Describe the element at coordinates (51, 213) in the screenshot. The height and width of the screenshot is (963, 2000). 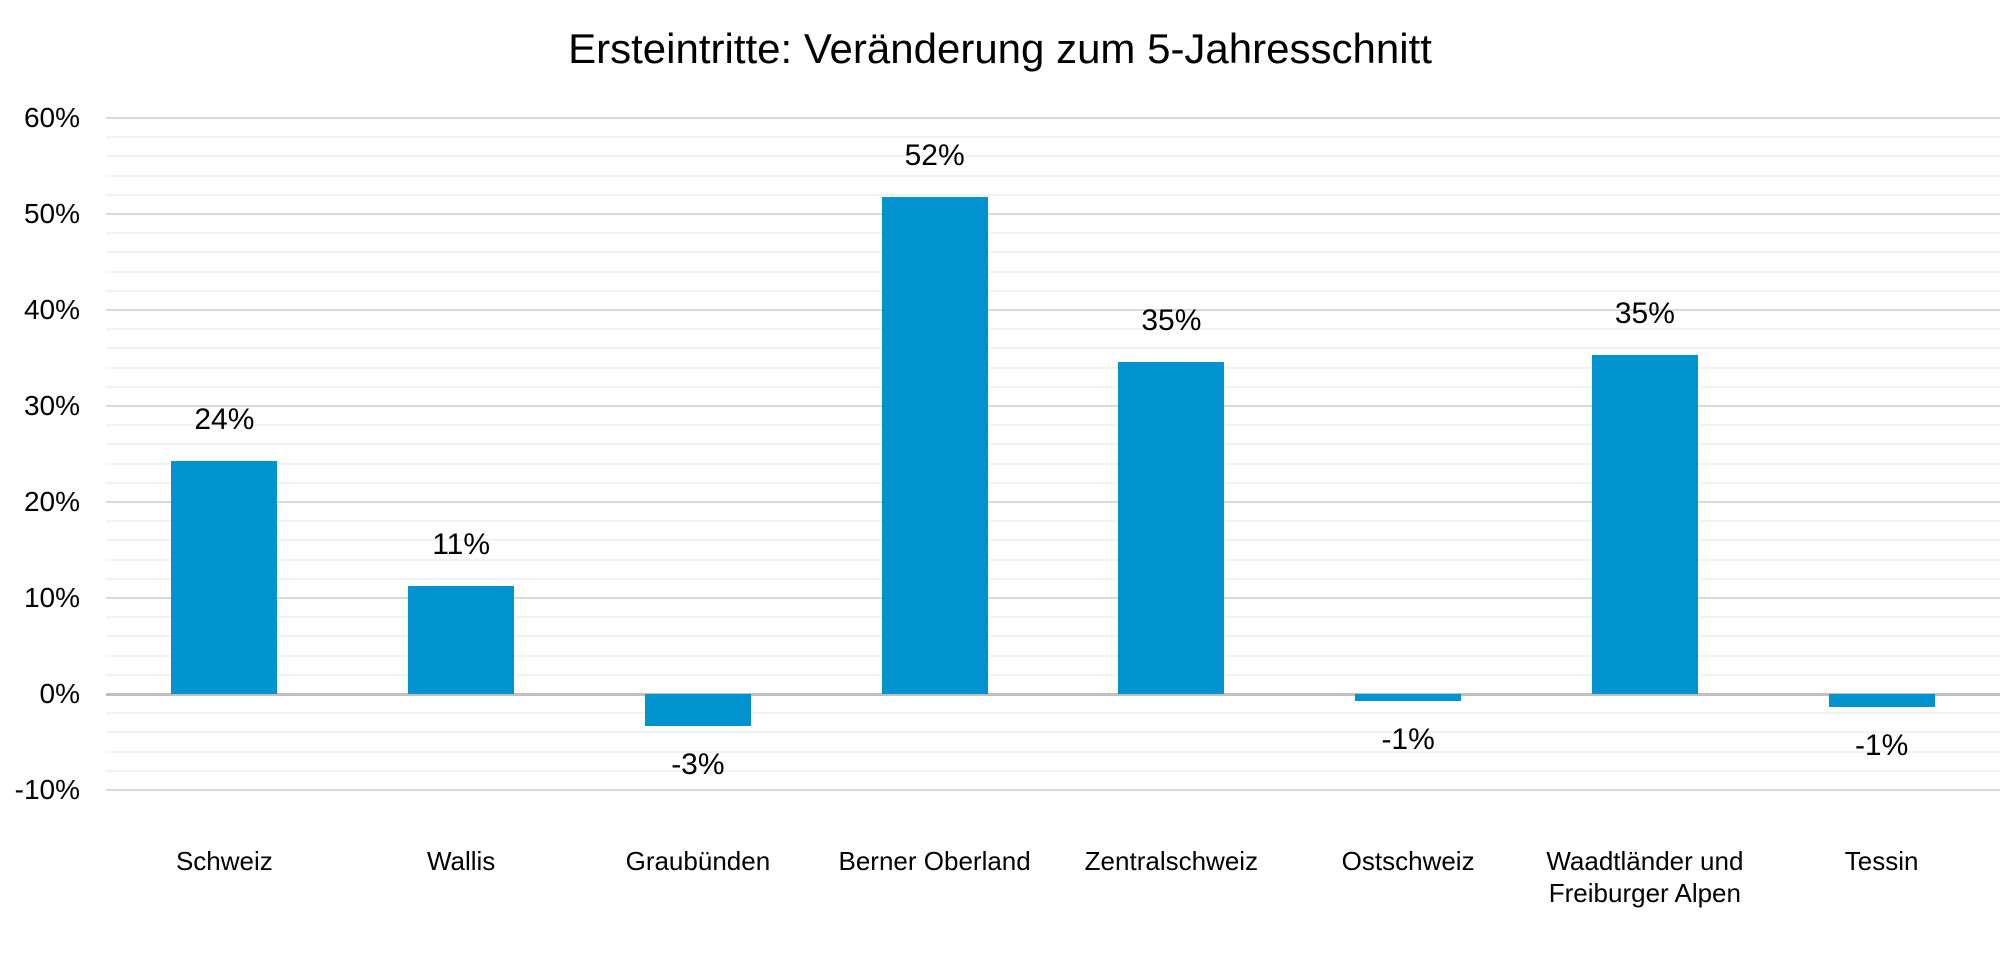
I see `y-tick-label: 50%` at that location.